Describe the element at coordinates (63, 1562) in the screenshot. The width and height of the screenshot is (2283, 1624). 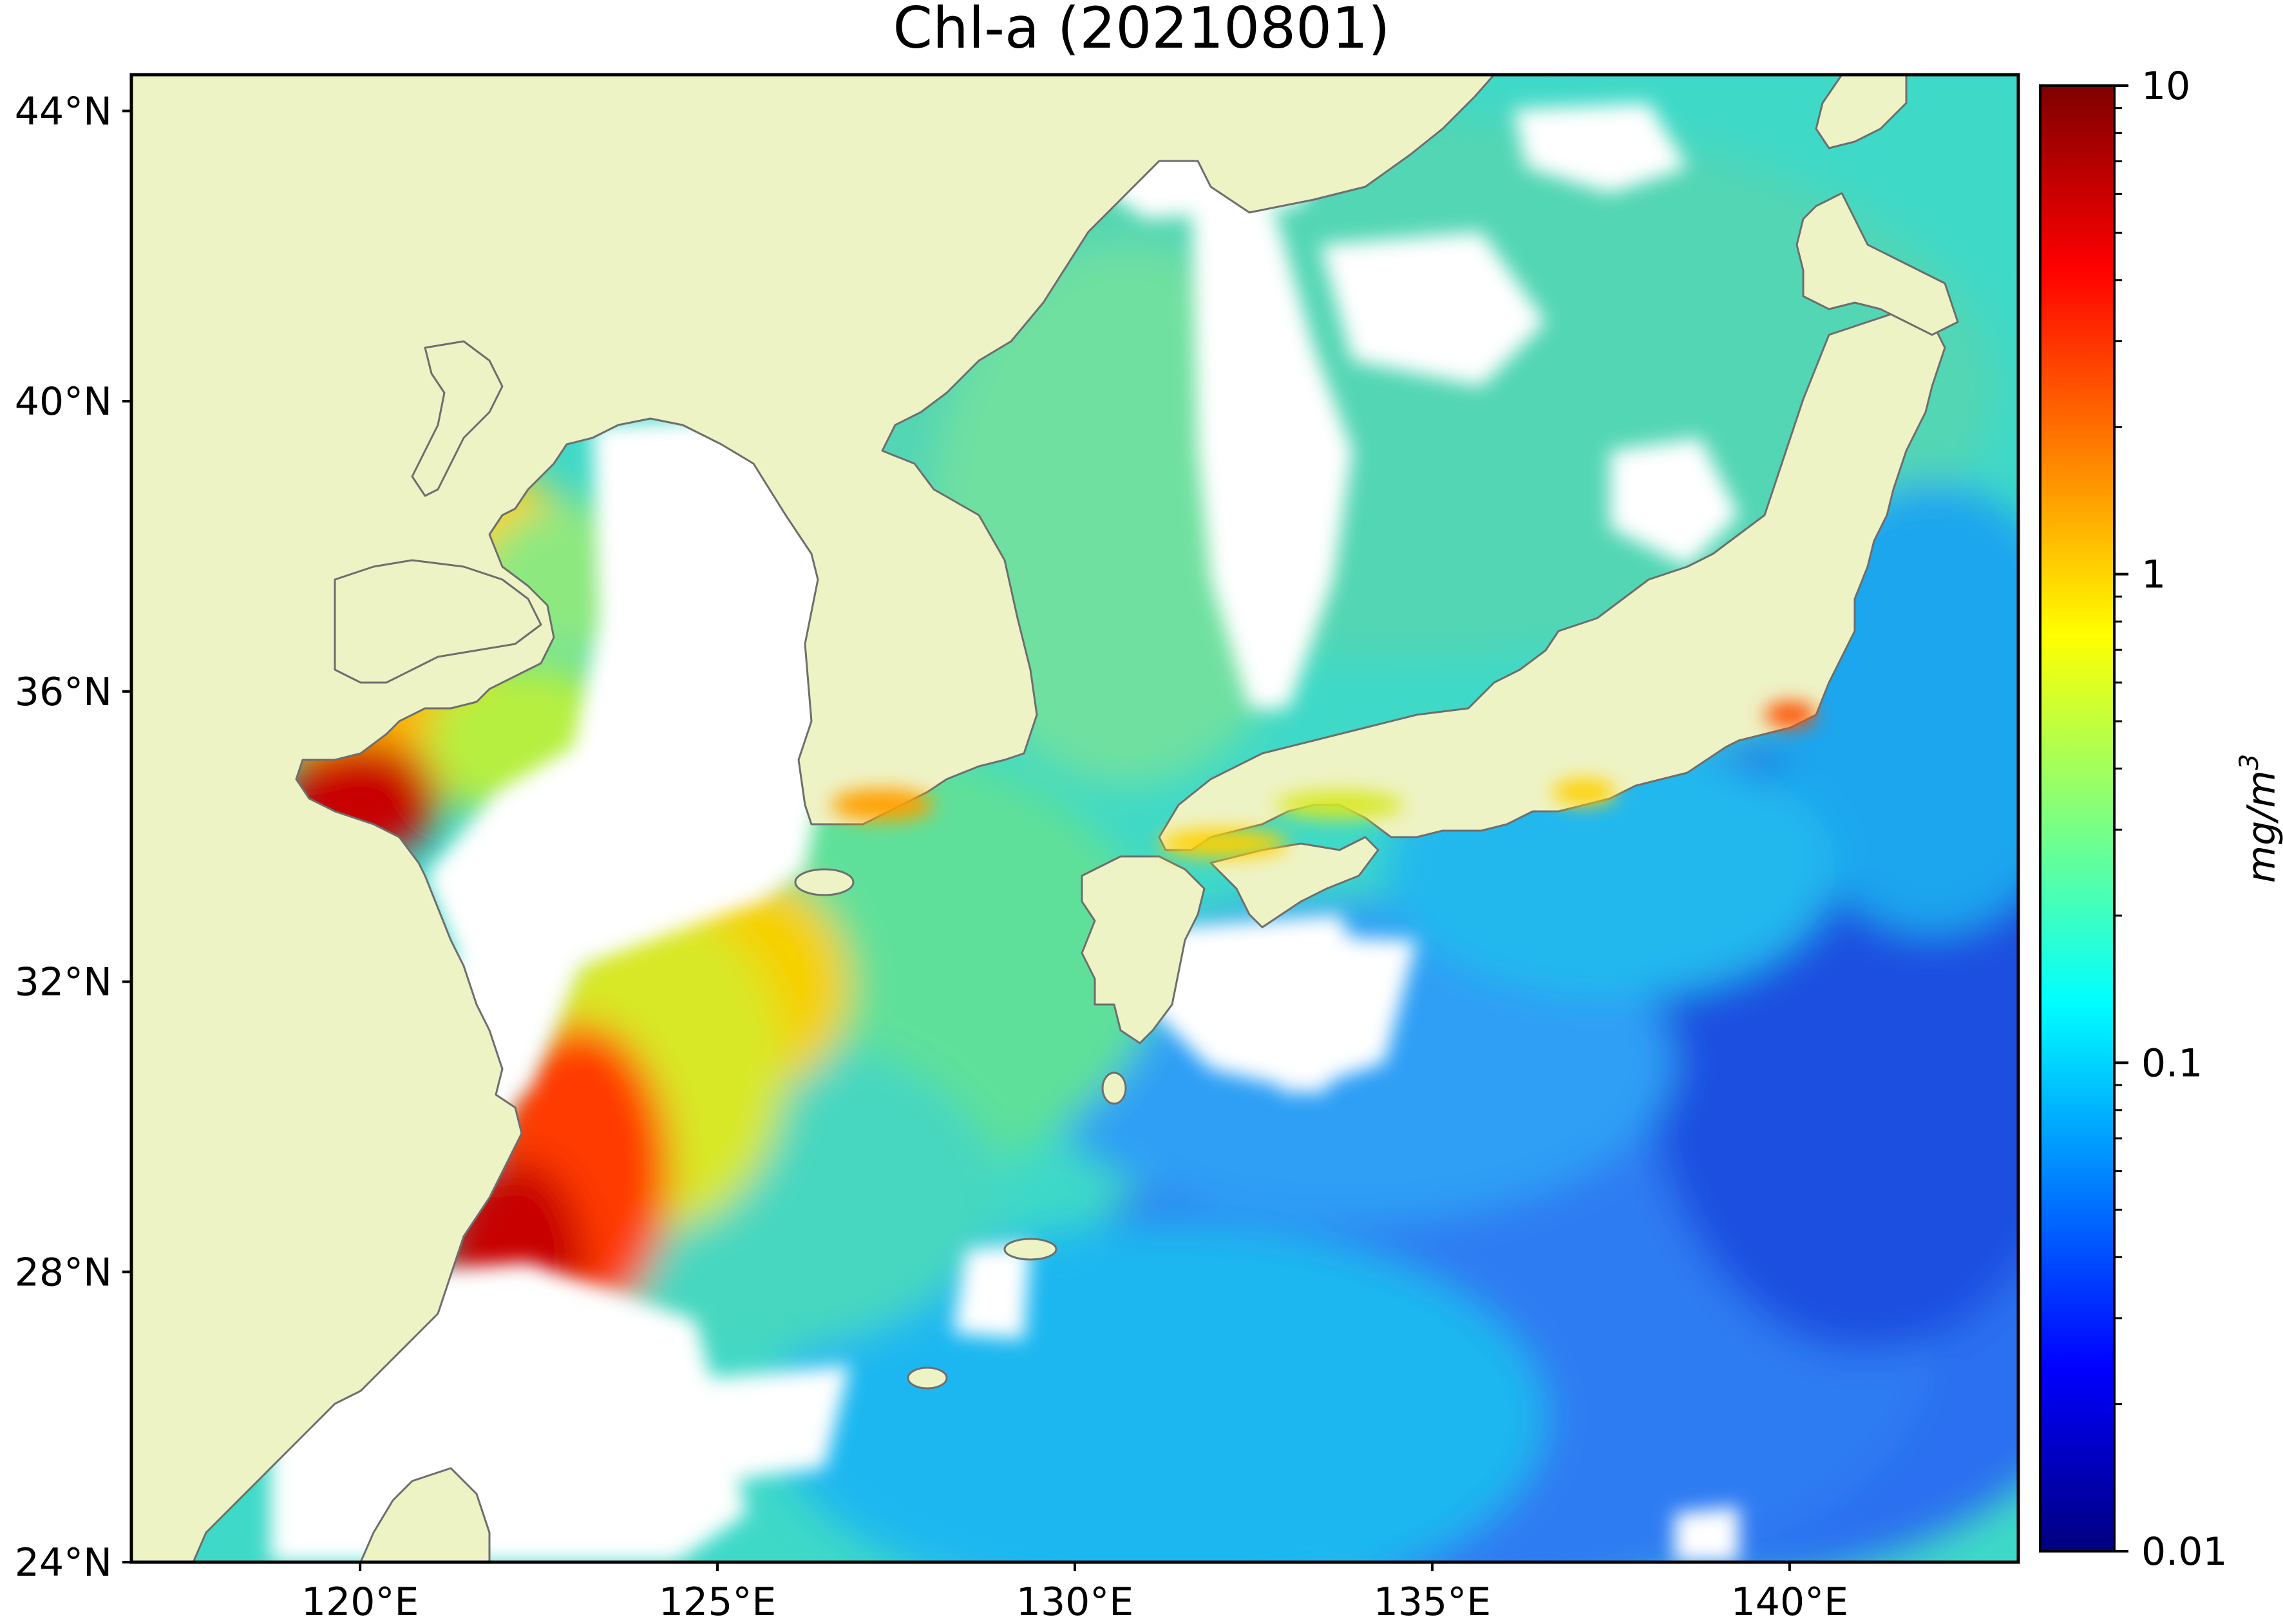
I see `lat-tick-label: 24°N` at that location.